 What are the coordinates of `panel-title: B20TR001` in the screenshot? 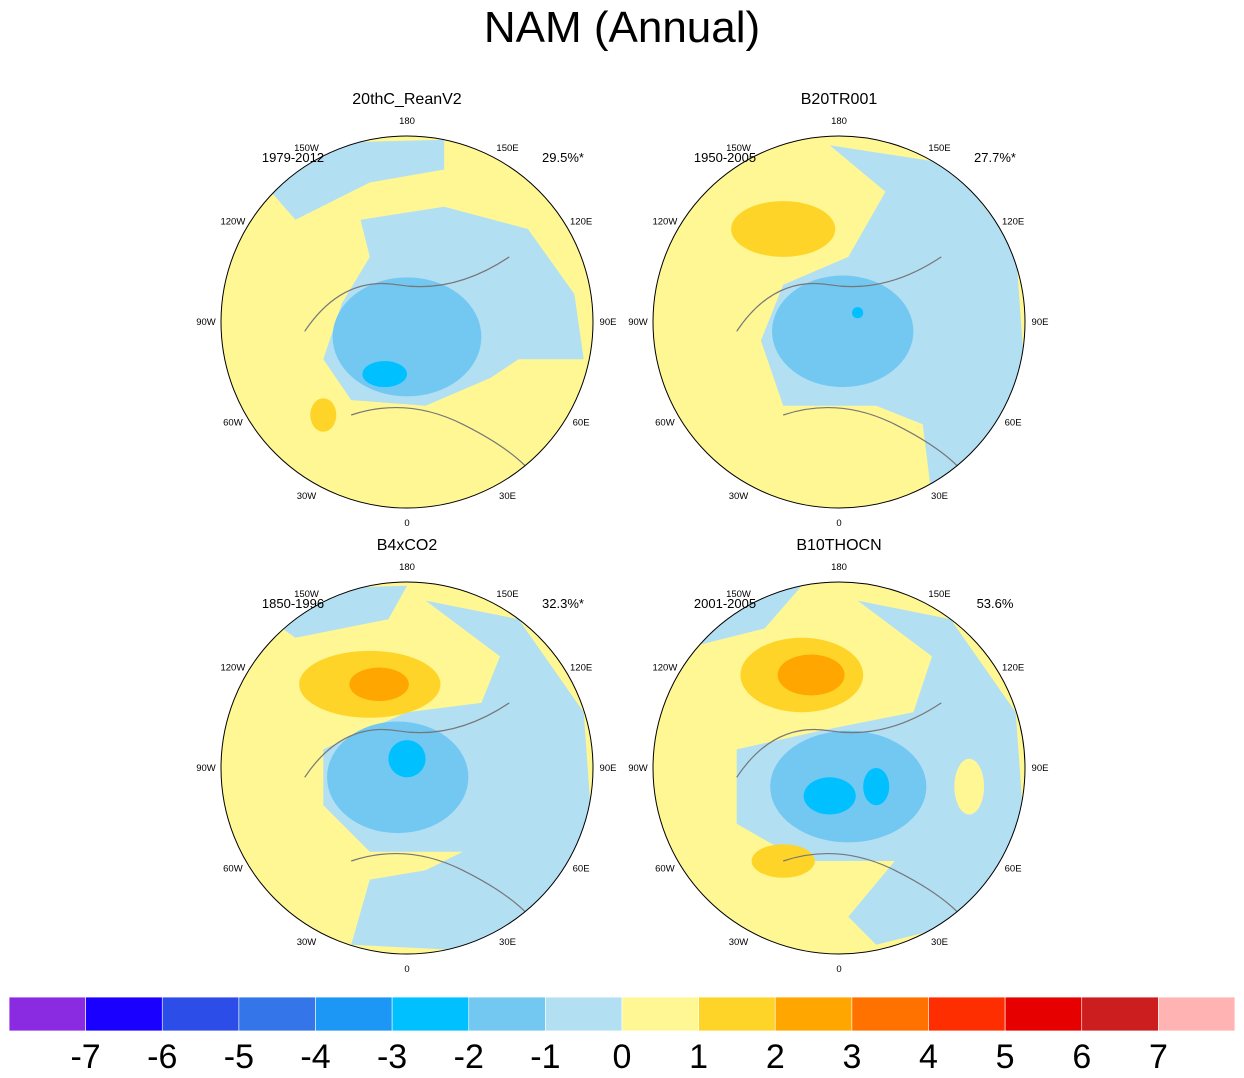 It's located at (839, 99).